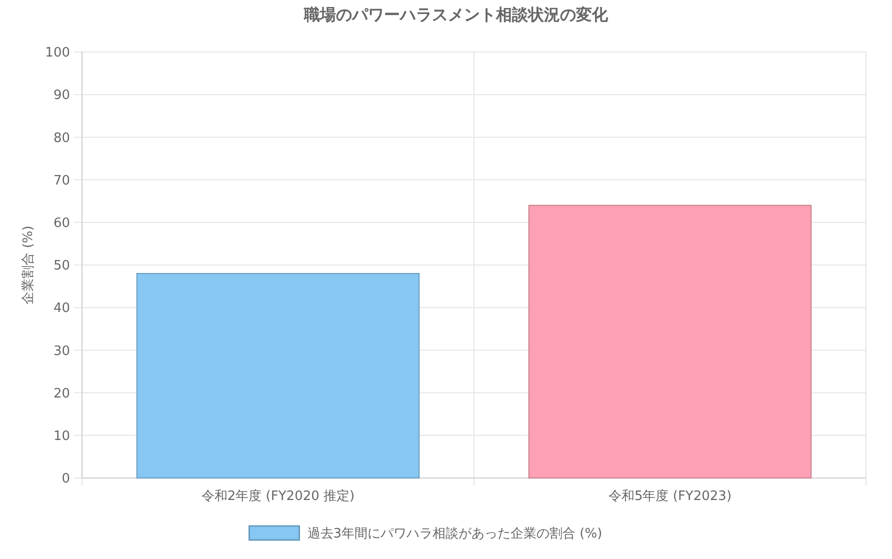 Image resolution: width=892 pixels, height=559 pixels. I want to click on x-tick-label: 令和5年度 (FY2023), so click(670, 496).